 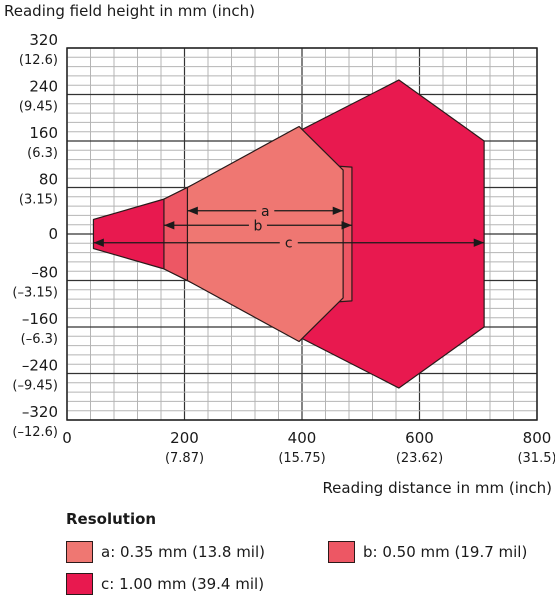 I want to click on x-tick-label: 0, so click(x=67, y=438).